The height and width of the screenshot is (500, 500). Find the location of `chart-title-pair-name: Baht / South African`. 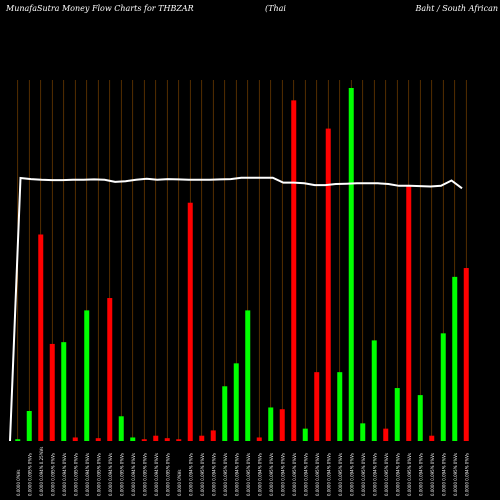

chart-title-pair-name: Baht / South African is located at coordinates (456, 8).